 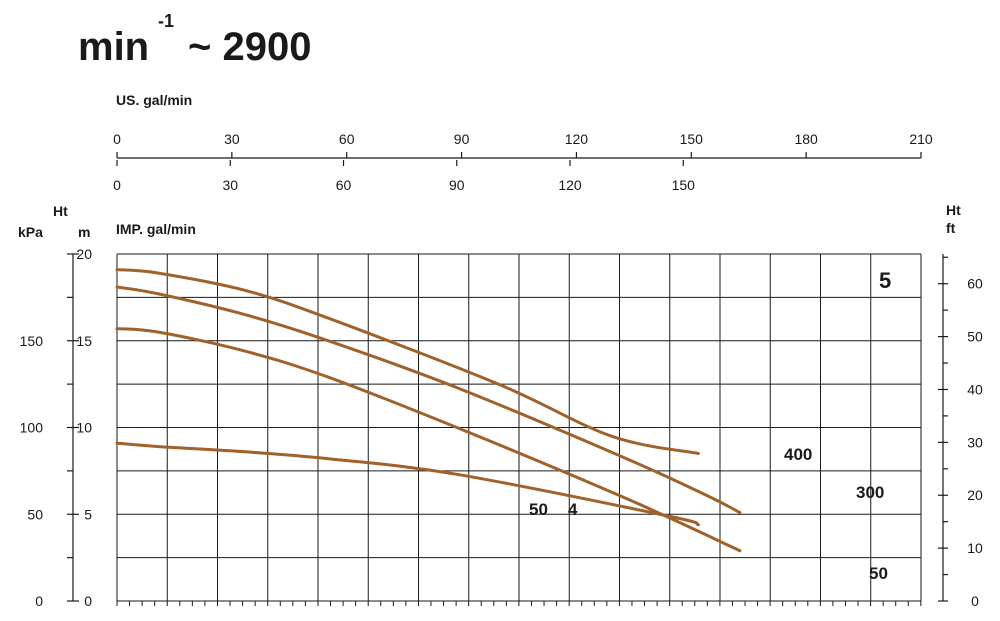 I want to click on pressure-kpa-tick-label: 0, so click(x=39, y=601).